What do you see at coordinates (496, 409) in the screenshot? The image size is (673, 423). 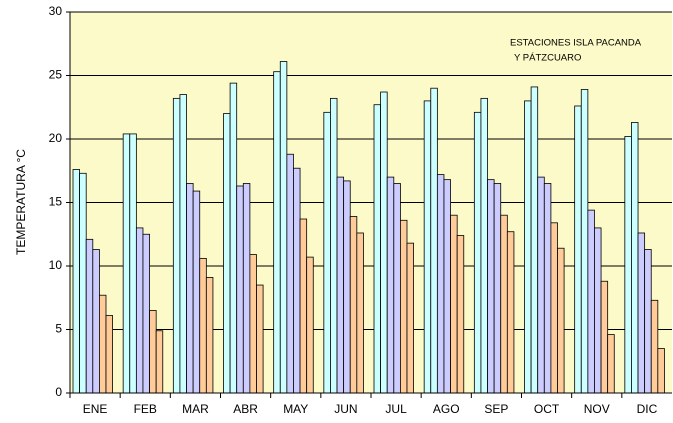 I see `x-tick-label: SEP` at bounding box center [496, 409].